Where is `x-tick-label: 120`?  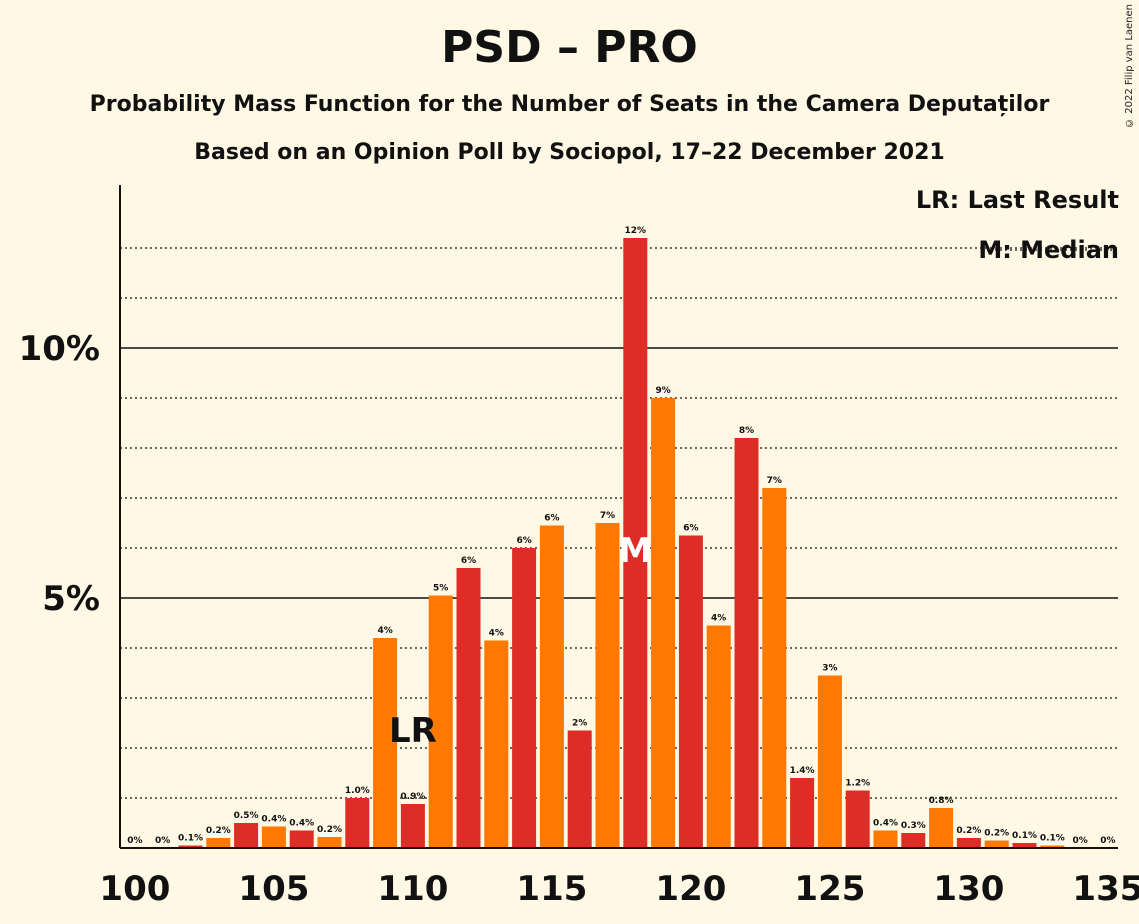
x-tick-label: 120 is located at coordinates (690, 889).